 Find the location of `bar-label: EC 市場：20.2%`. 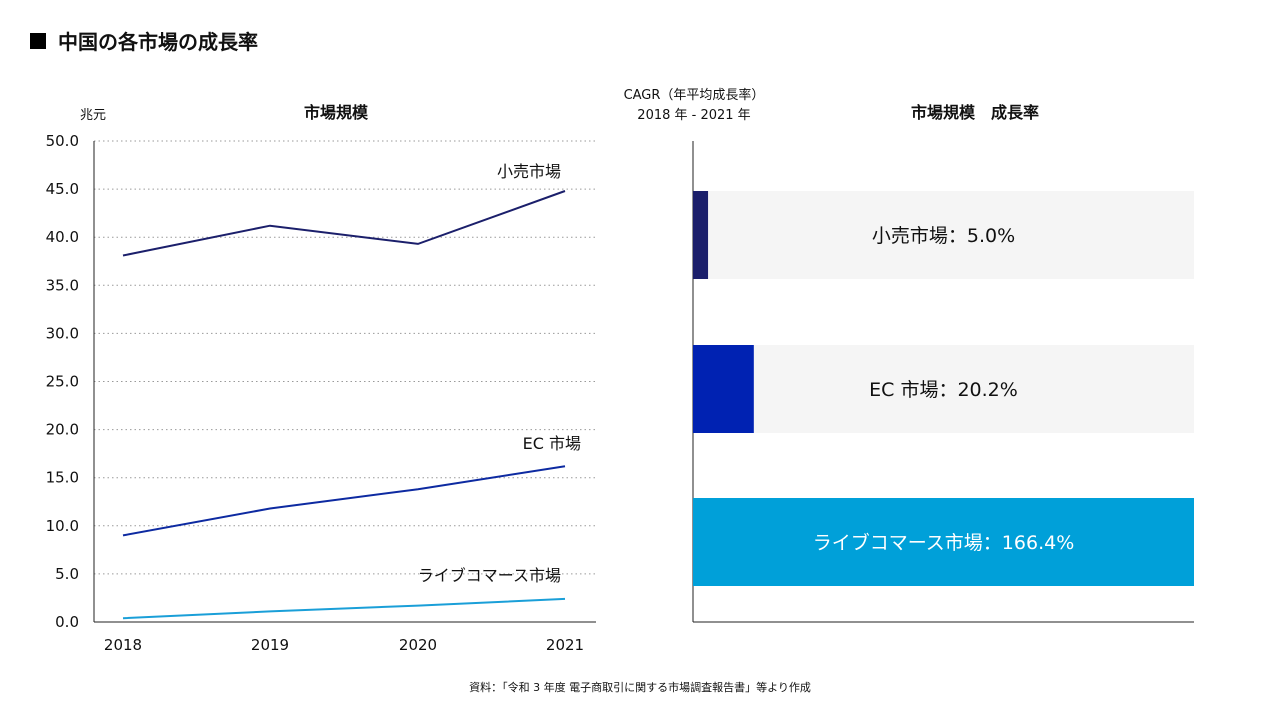

bar-label: EC 市場：20.2% is located at coordinates (943, 390).